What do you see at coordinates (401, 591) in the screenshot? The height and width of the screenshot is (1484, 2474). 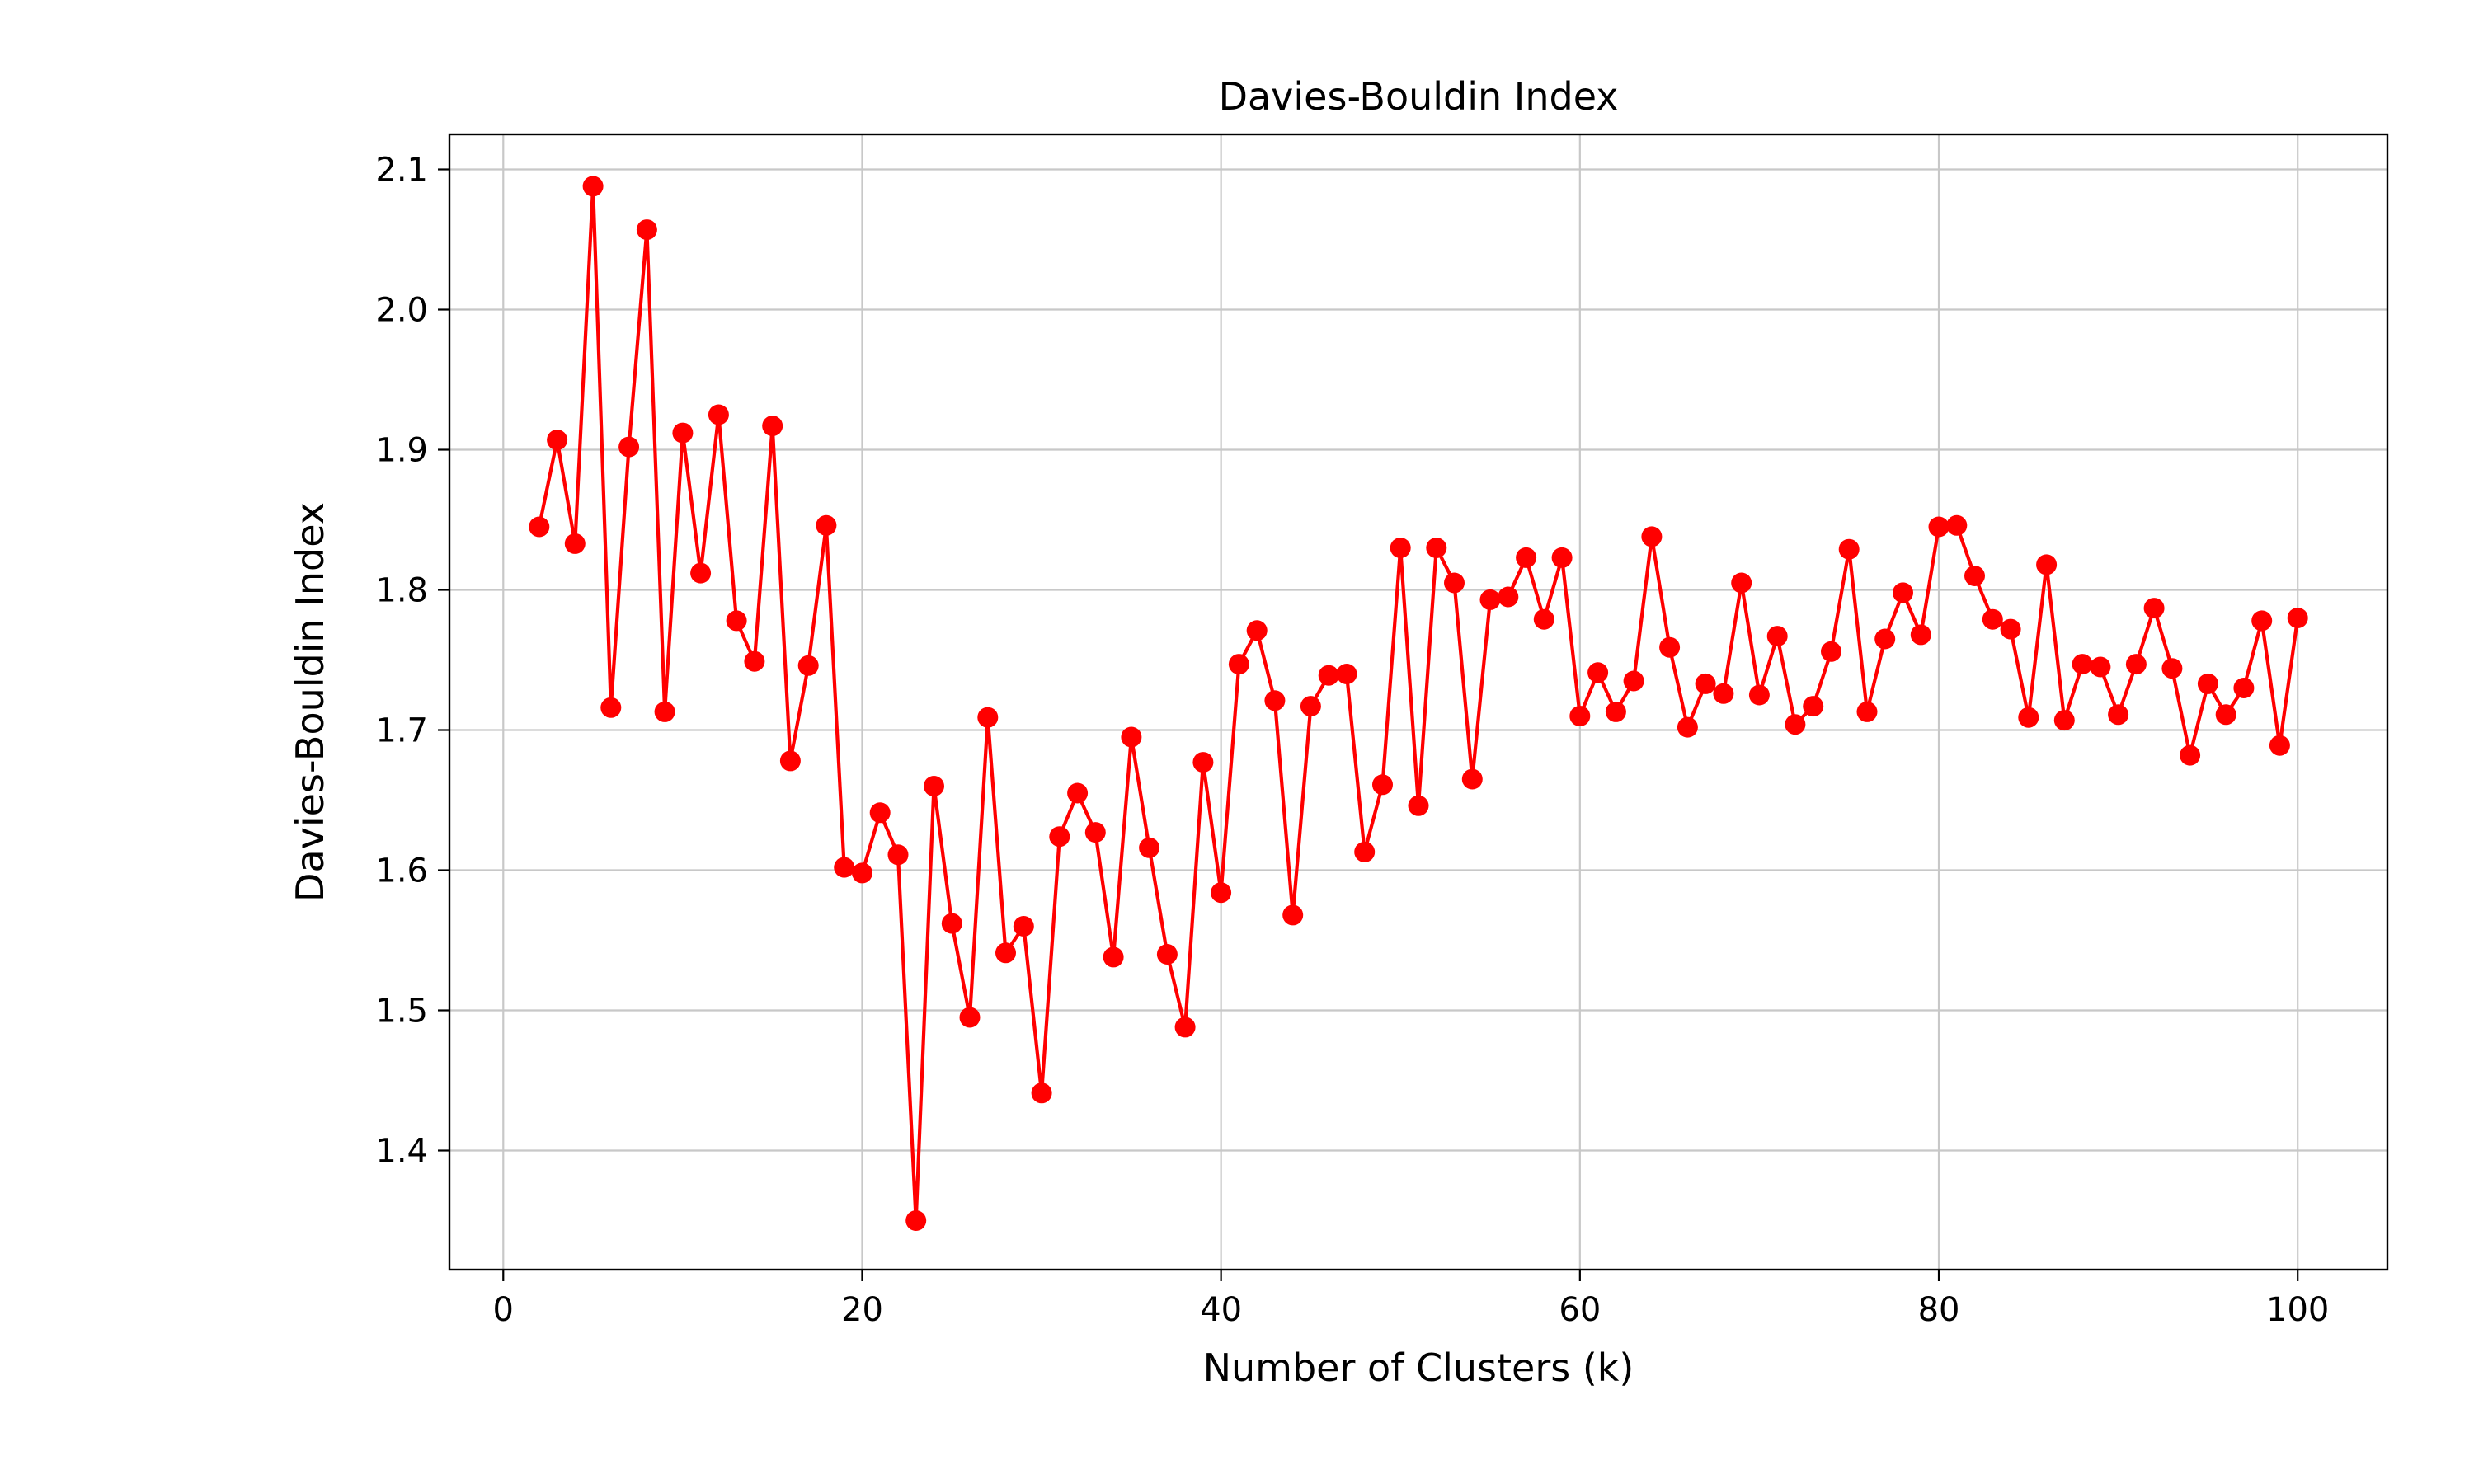 I see `y-tick-label: 1.8` at bounding box center [401, 591].